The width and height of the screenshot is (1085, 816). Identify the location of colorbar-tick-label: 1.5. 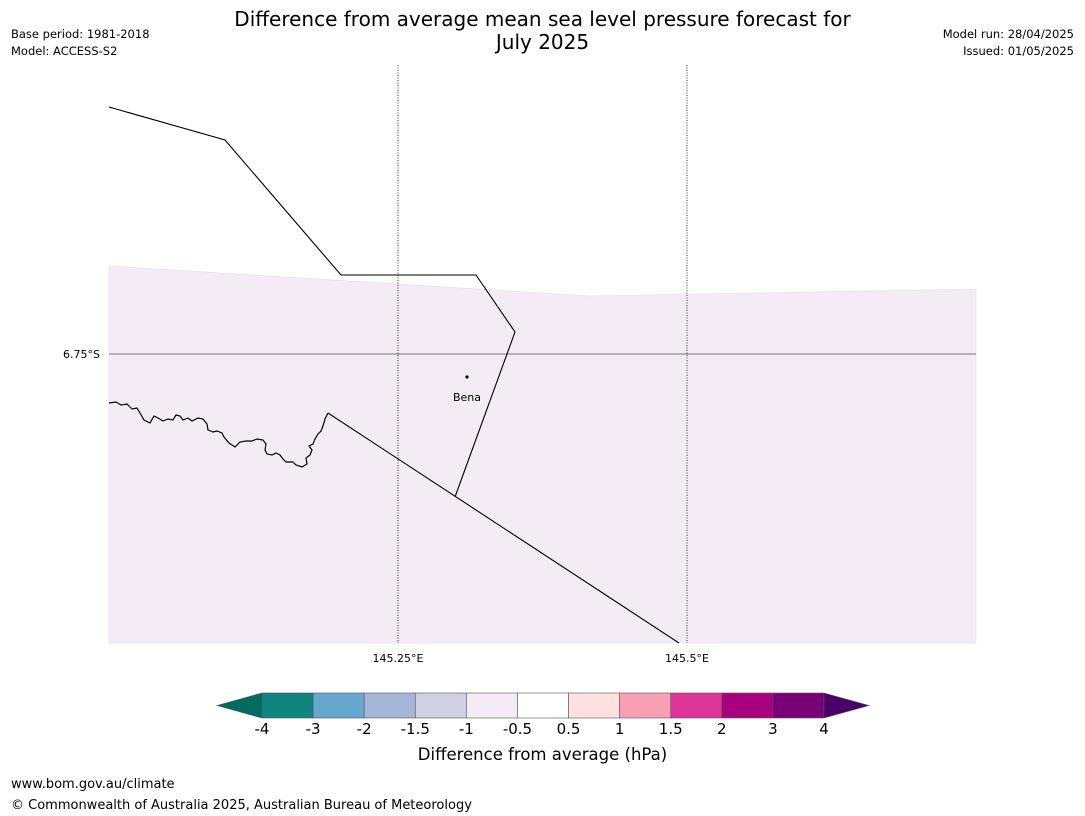
(670, 729).